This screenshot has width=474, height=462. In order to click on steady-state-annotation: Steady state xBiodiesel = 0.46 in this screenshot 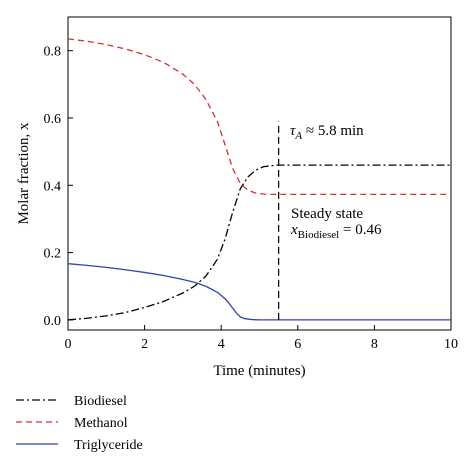, I will do `click(336, 223)`.